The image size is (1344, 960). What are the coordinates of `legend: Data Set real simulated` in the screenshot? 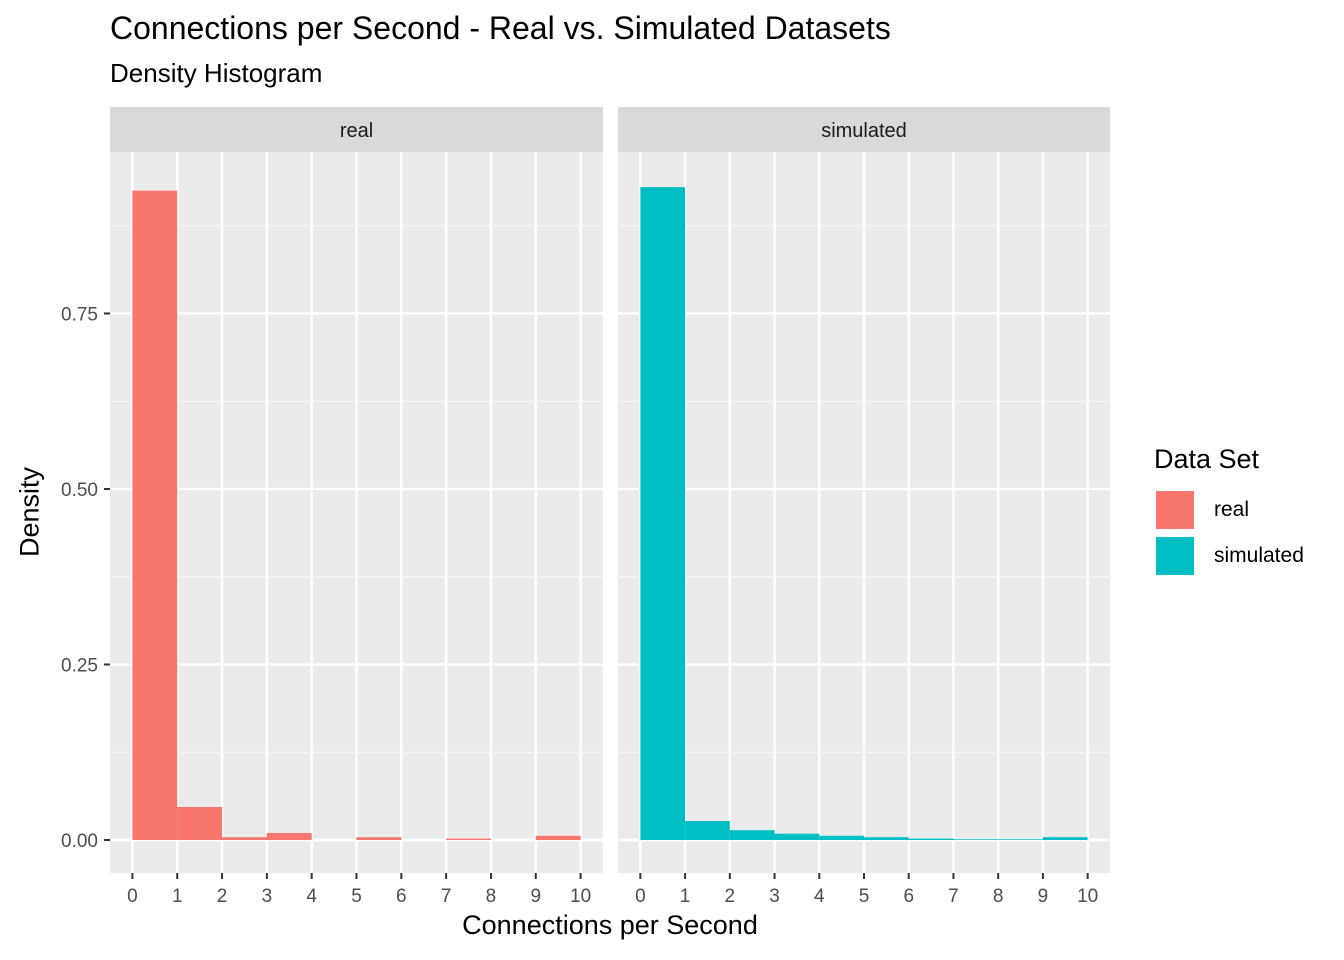 It's located at (1229, 511).